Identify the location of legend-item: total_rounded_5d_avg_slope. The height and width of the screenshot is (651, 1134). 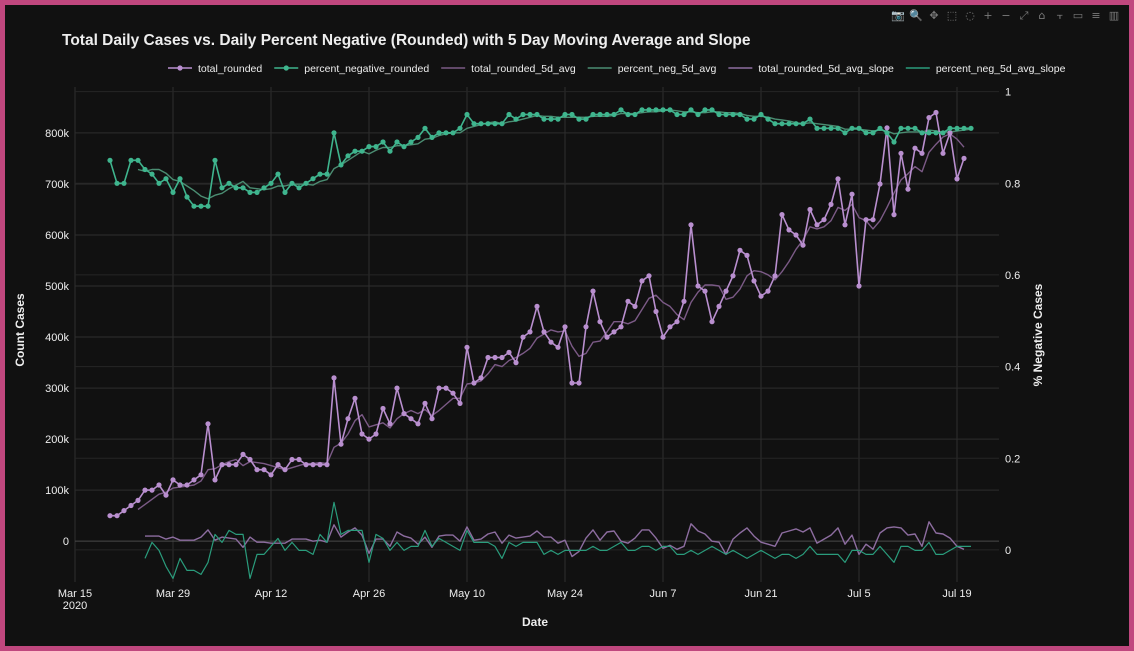
(811, 69).